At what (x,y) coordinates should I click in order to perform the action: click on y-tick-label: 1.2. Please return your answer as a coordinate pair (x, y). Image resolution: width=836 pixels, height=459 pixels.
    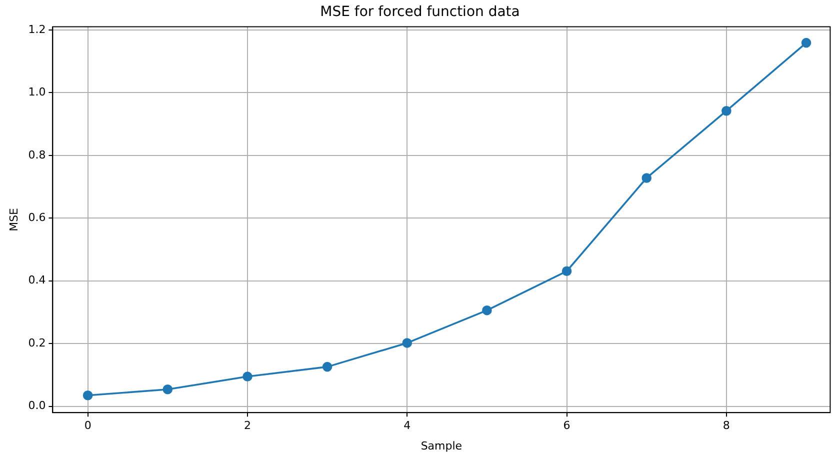
    Looking at the image, I should click on (37, 29).